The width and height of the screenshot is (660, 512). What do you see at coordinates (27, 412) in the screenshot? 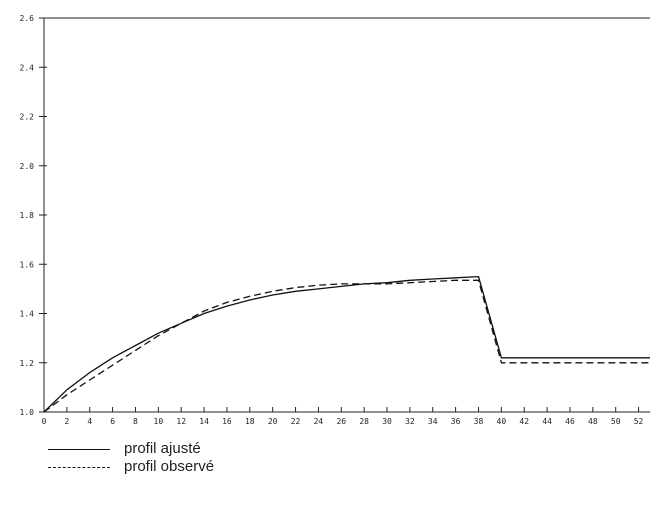
I see `y-tick-label: 1.0` at bounding box center [27, 412].